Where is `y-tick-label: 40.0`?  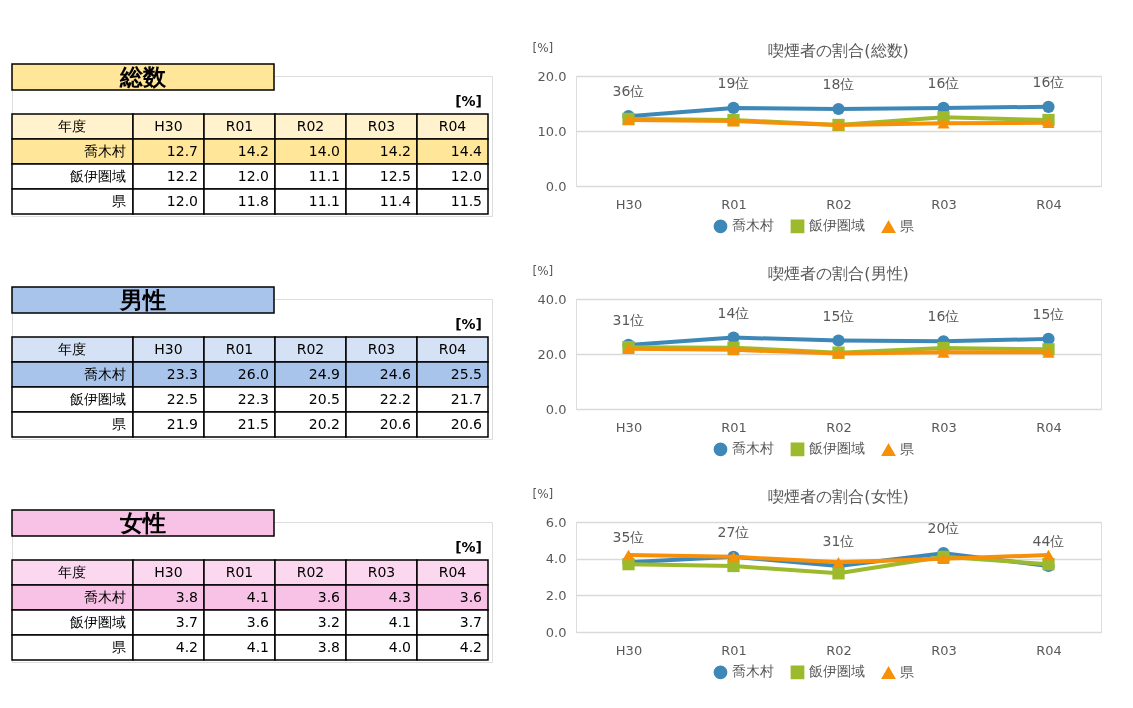
y-tick-label: 40.0 is located at coordinates (552, 299).